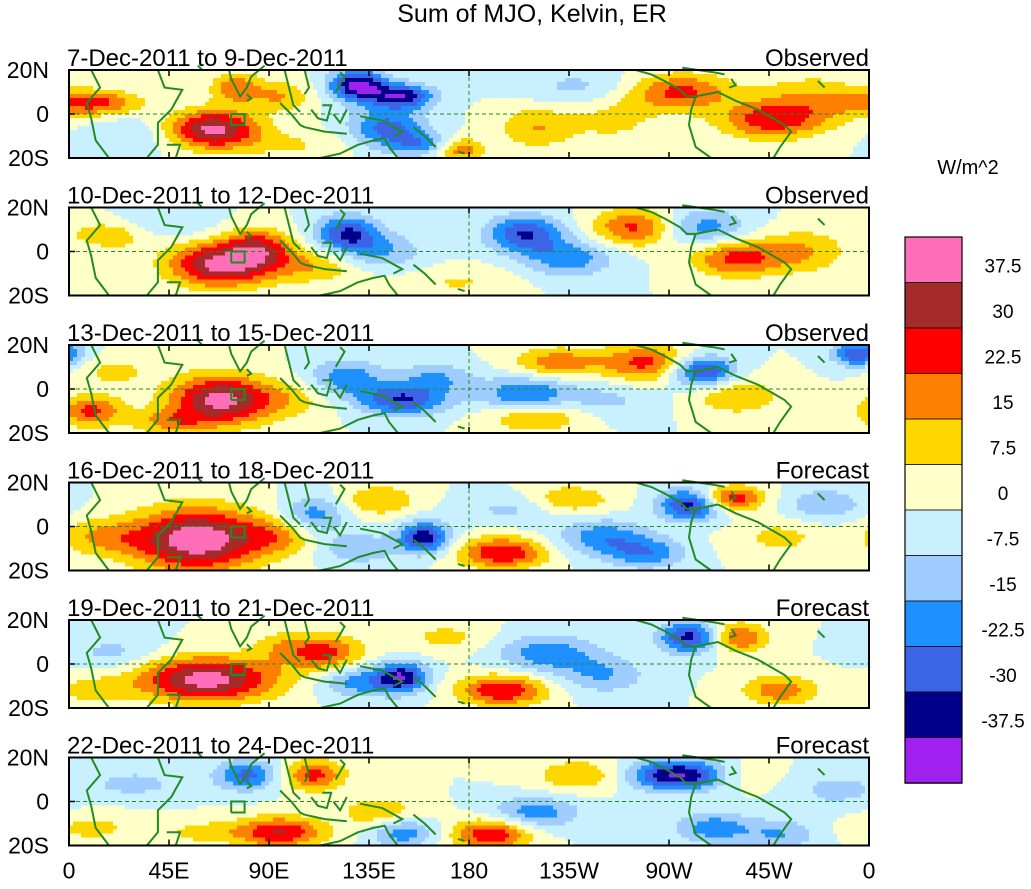  I want to click on colorbar-swatch, so click(933, 533).